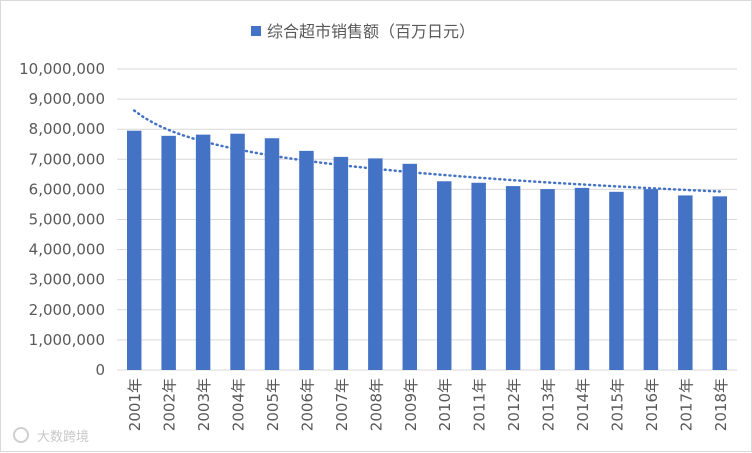 Image resolution: width=752 pixels, height=453 pixels. Describe the element at coordinates (549, 404) in the screenshot. I see `x-tick-label: 2013年` at that location.